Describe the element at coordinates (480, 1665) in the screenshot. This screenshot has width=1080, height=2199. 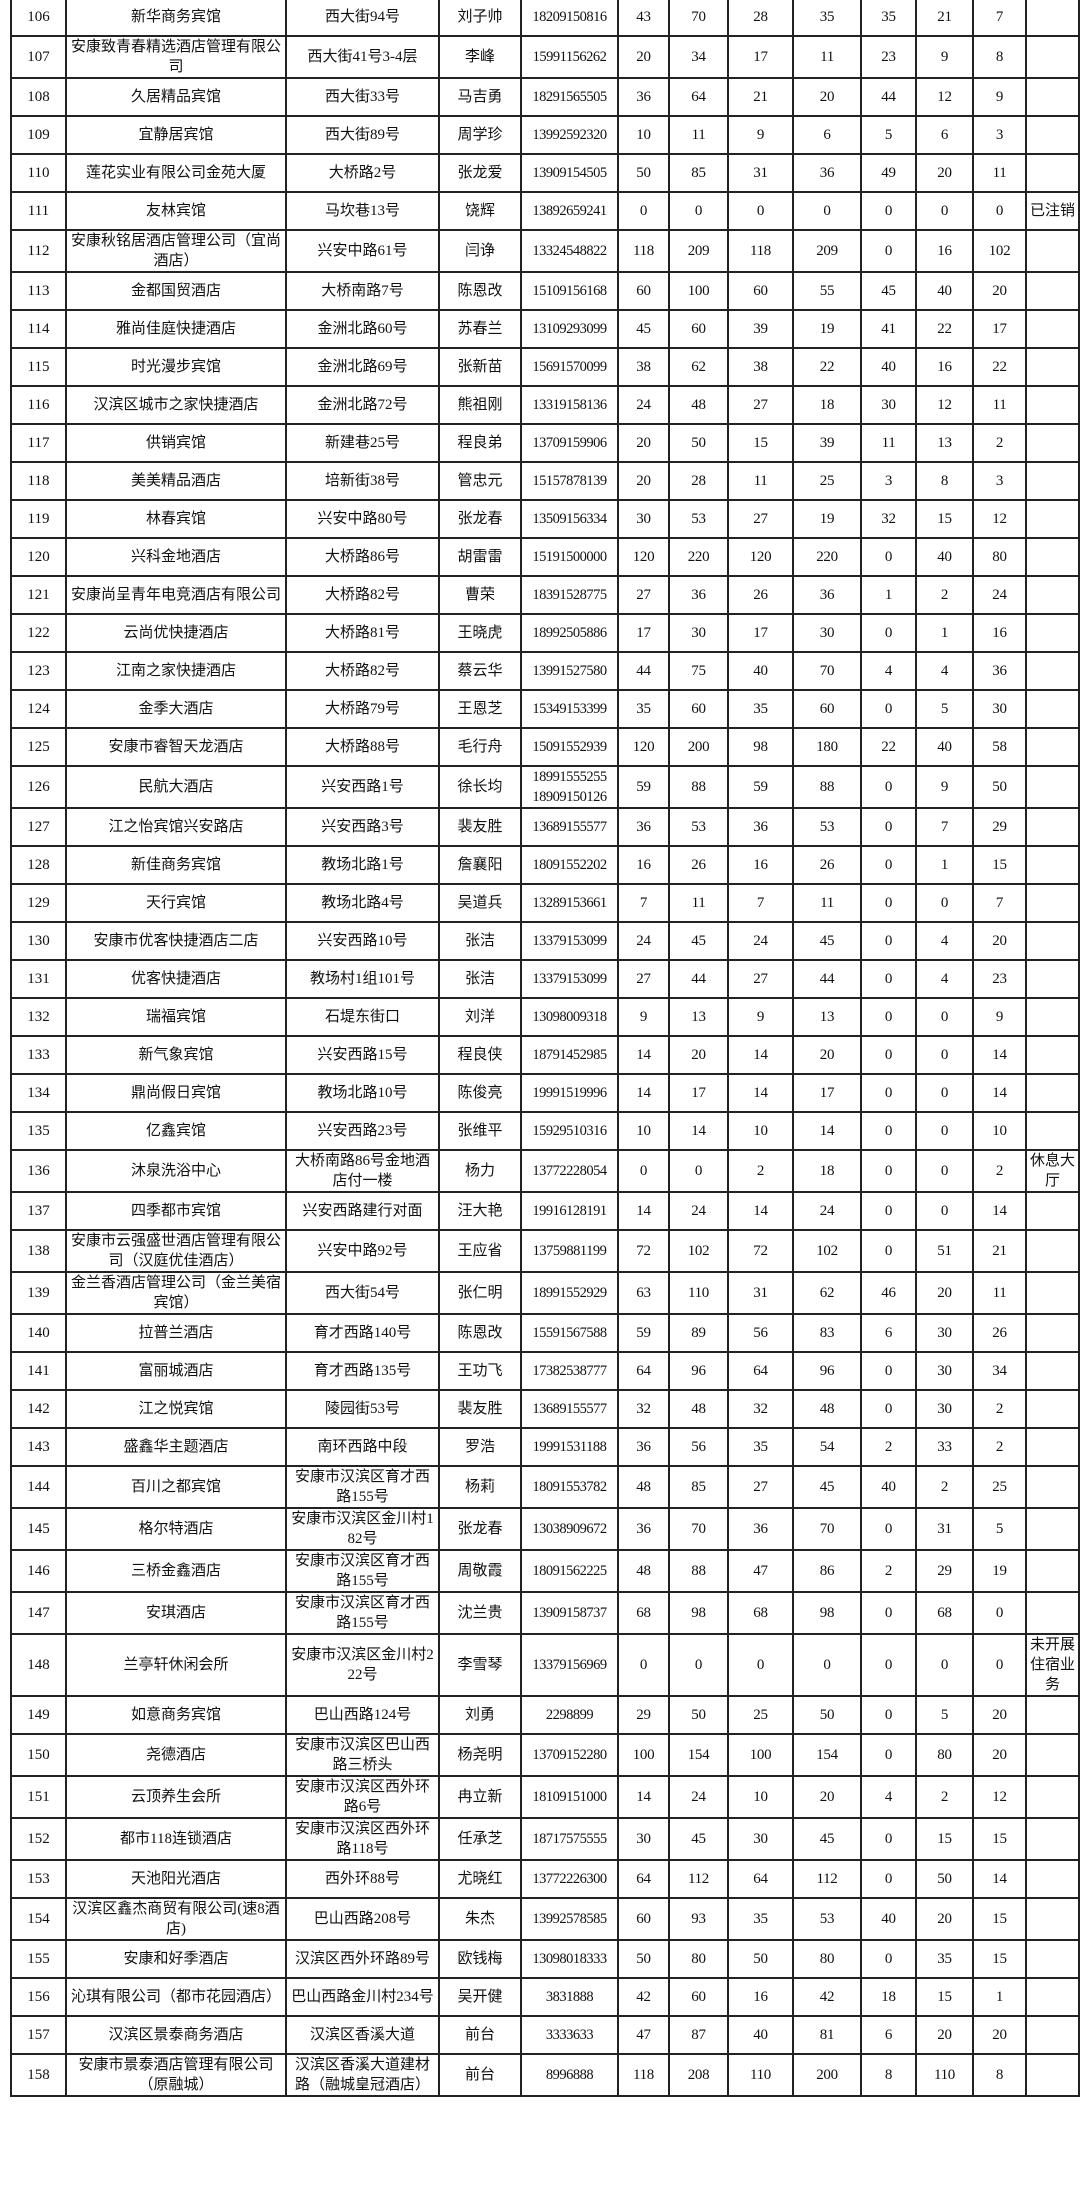
I see `contact-person-cell: 李雪琴` at that location.